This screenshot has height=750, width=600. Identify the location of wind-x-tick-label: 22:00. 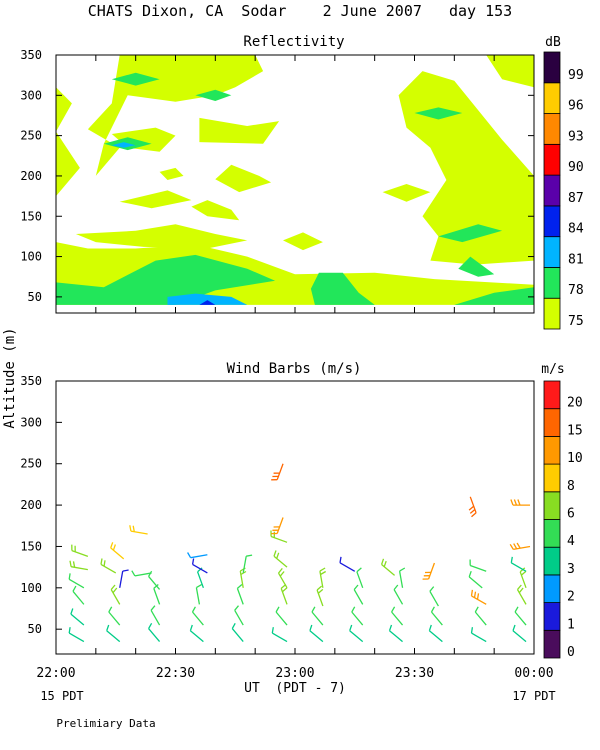
(55, 673).